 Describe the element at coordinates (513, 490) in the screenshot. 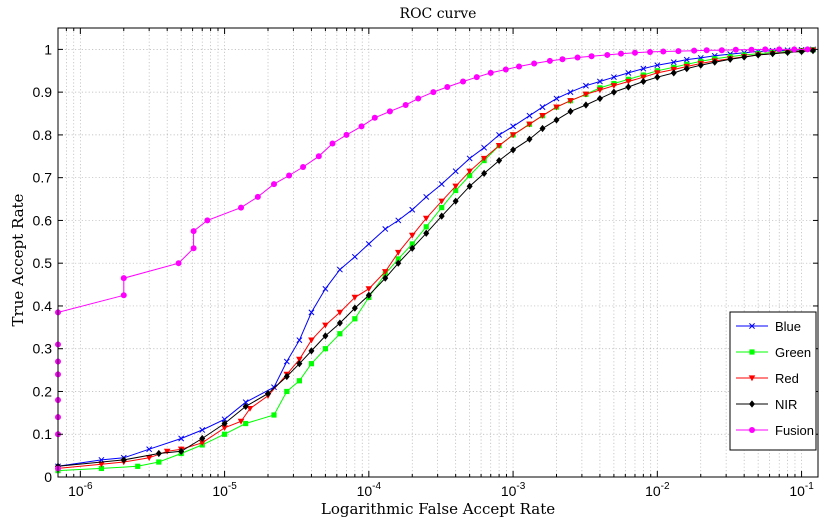

I see `x-tick-label: 10⁻³` at that location.